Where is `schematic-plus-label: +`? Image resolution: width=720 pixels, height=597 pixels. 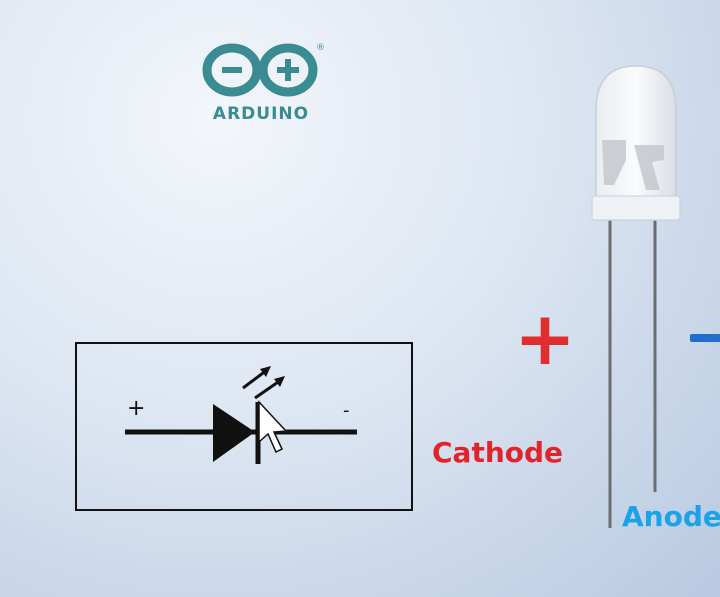 schematic-plus-label: + is located at coordinates (136, 408).